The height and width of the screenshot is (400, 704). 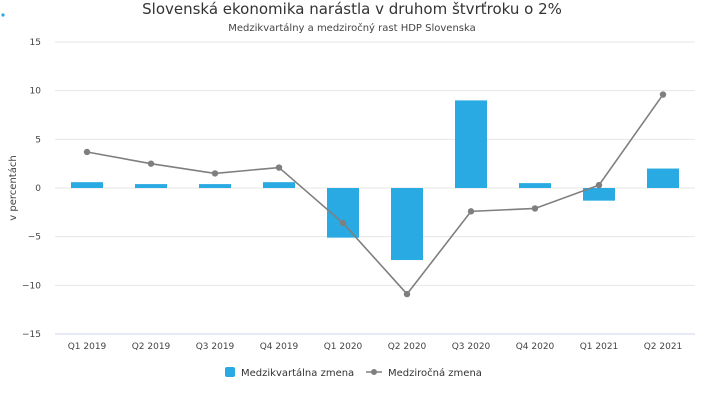 I want to click on x-tick-label: Q1 2020, so click(x=343, y=347).